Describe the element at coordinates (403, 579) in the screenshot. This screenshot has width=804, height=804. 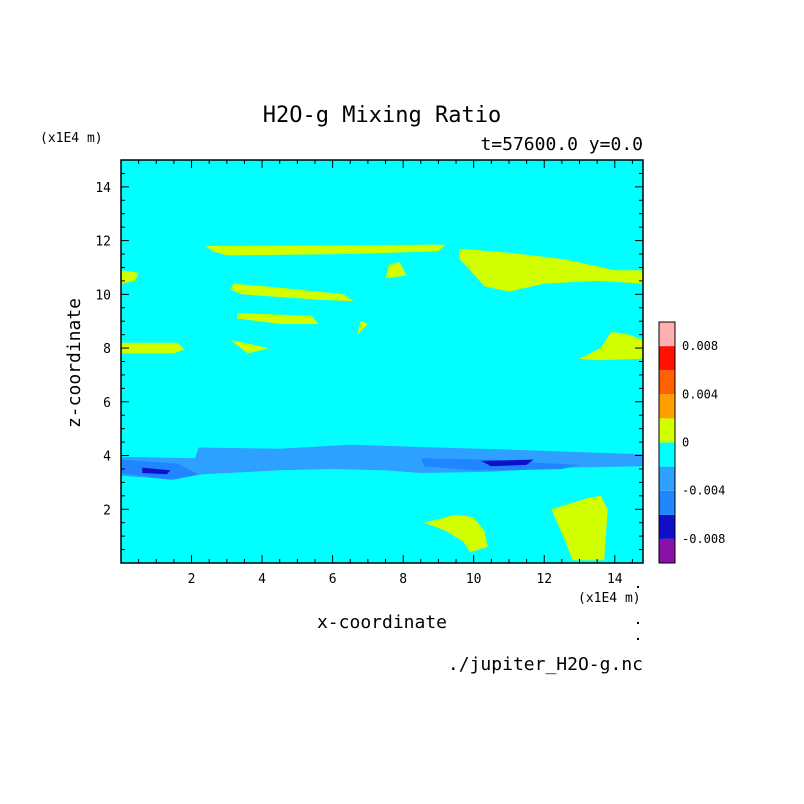
I see `x-tick-label: 8` at that location.